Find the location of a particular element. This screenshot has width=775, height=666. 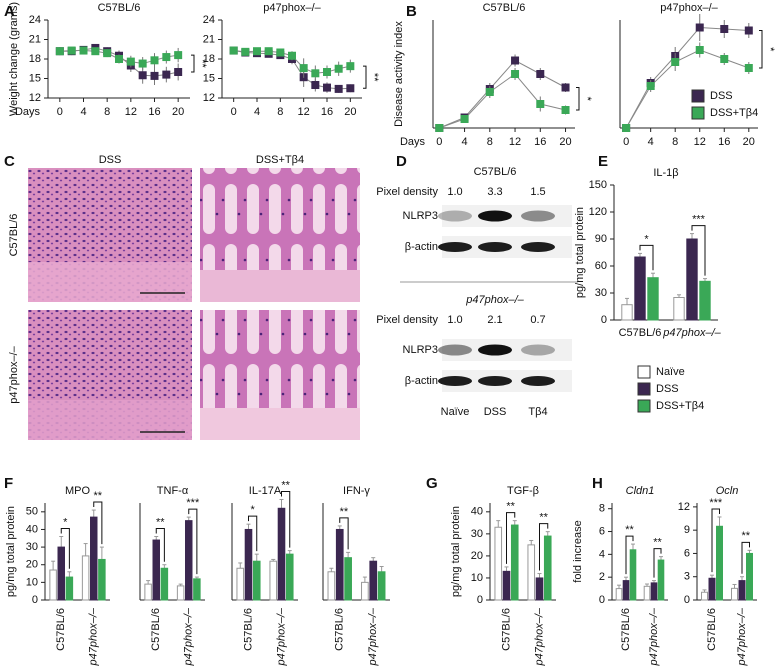

significance-label: *** is located at coordinates (716, 503).